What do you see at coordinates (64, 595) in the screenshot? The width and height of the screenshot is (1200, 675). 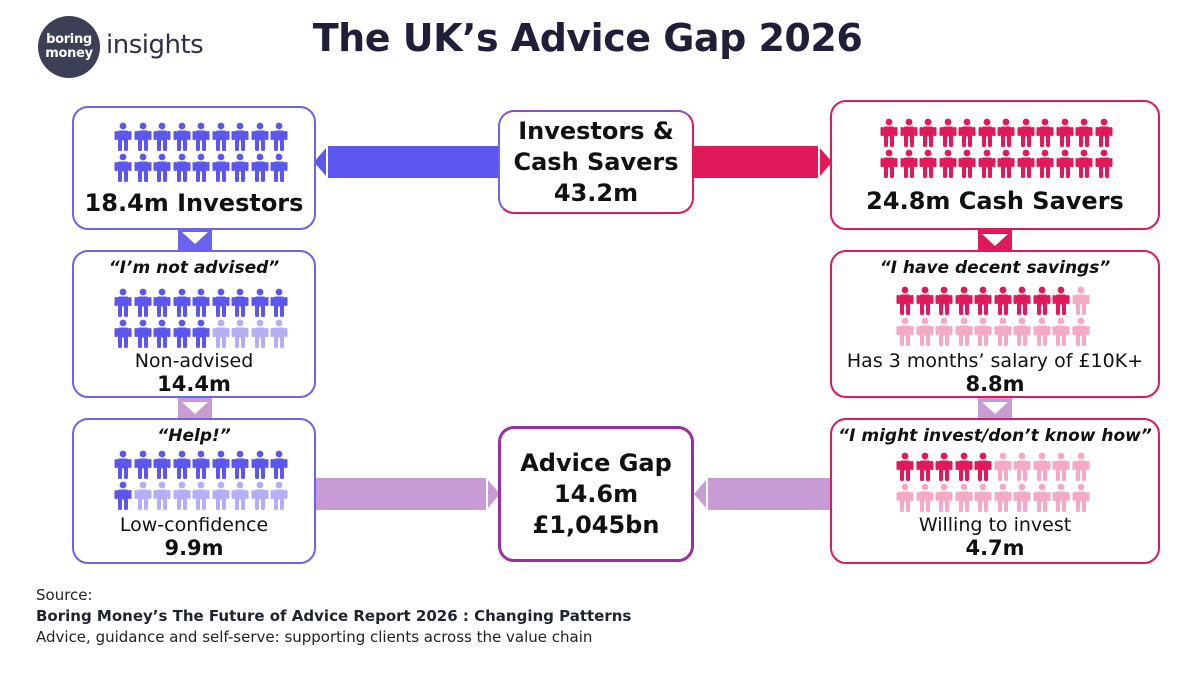 I see `source-prefix: Source:` at bounding box center [64, 595].